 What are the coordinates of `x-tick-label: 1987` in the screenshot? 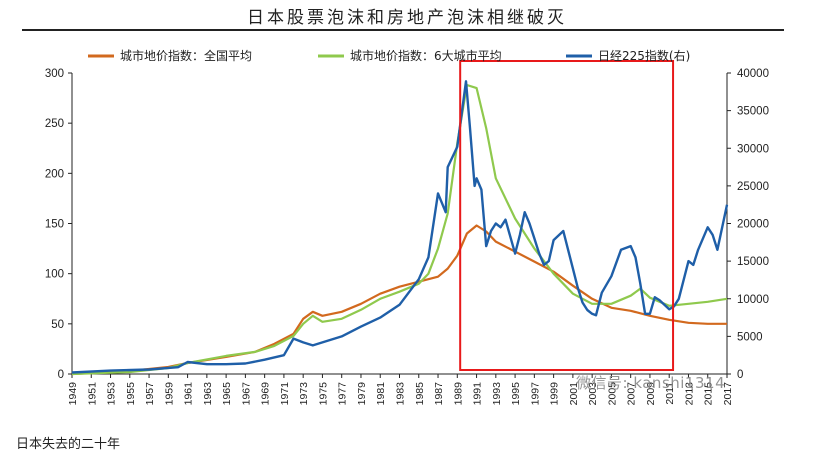 It's located at (439, 394).